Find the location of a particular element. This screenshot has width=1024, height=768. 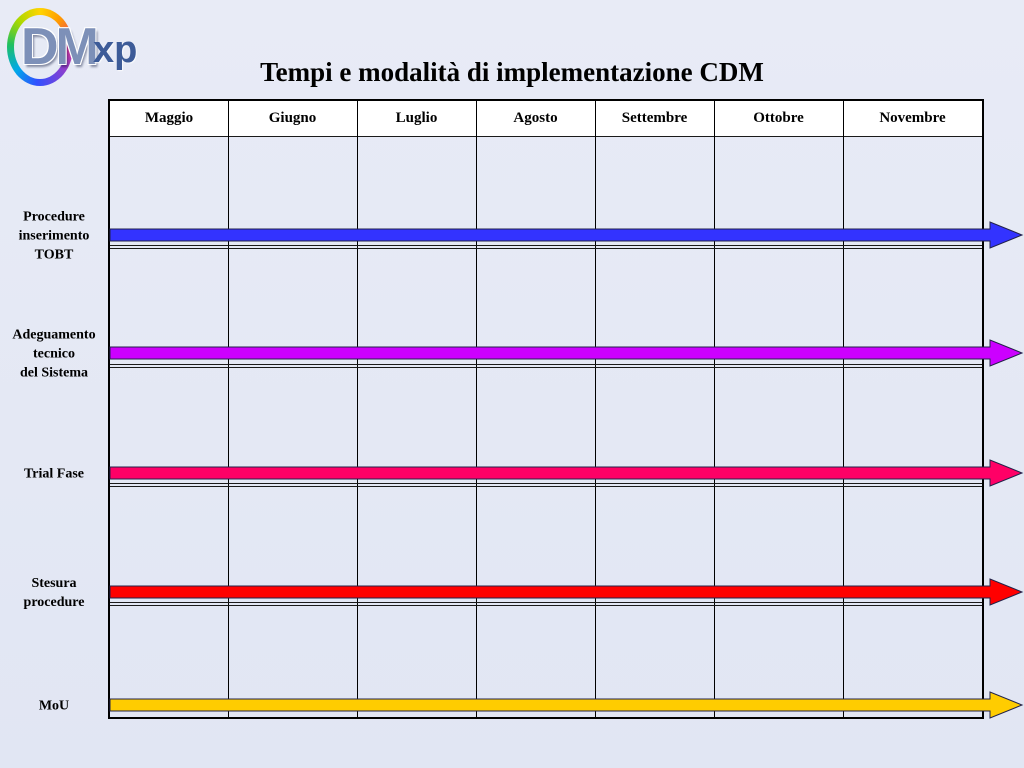

logo-dm-text: DM is located at coordinates (60, 47).